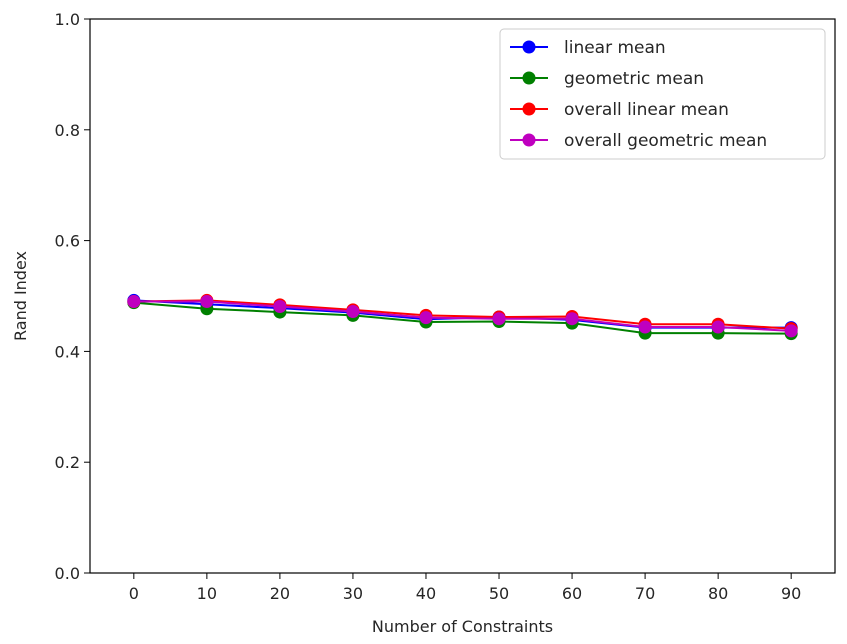 The image size is (847, 644). What do you see at coordinates (791, 593) in the screenshot?
I see `x-tick-label: 90` at bounding box center [791, 593].